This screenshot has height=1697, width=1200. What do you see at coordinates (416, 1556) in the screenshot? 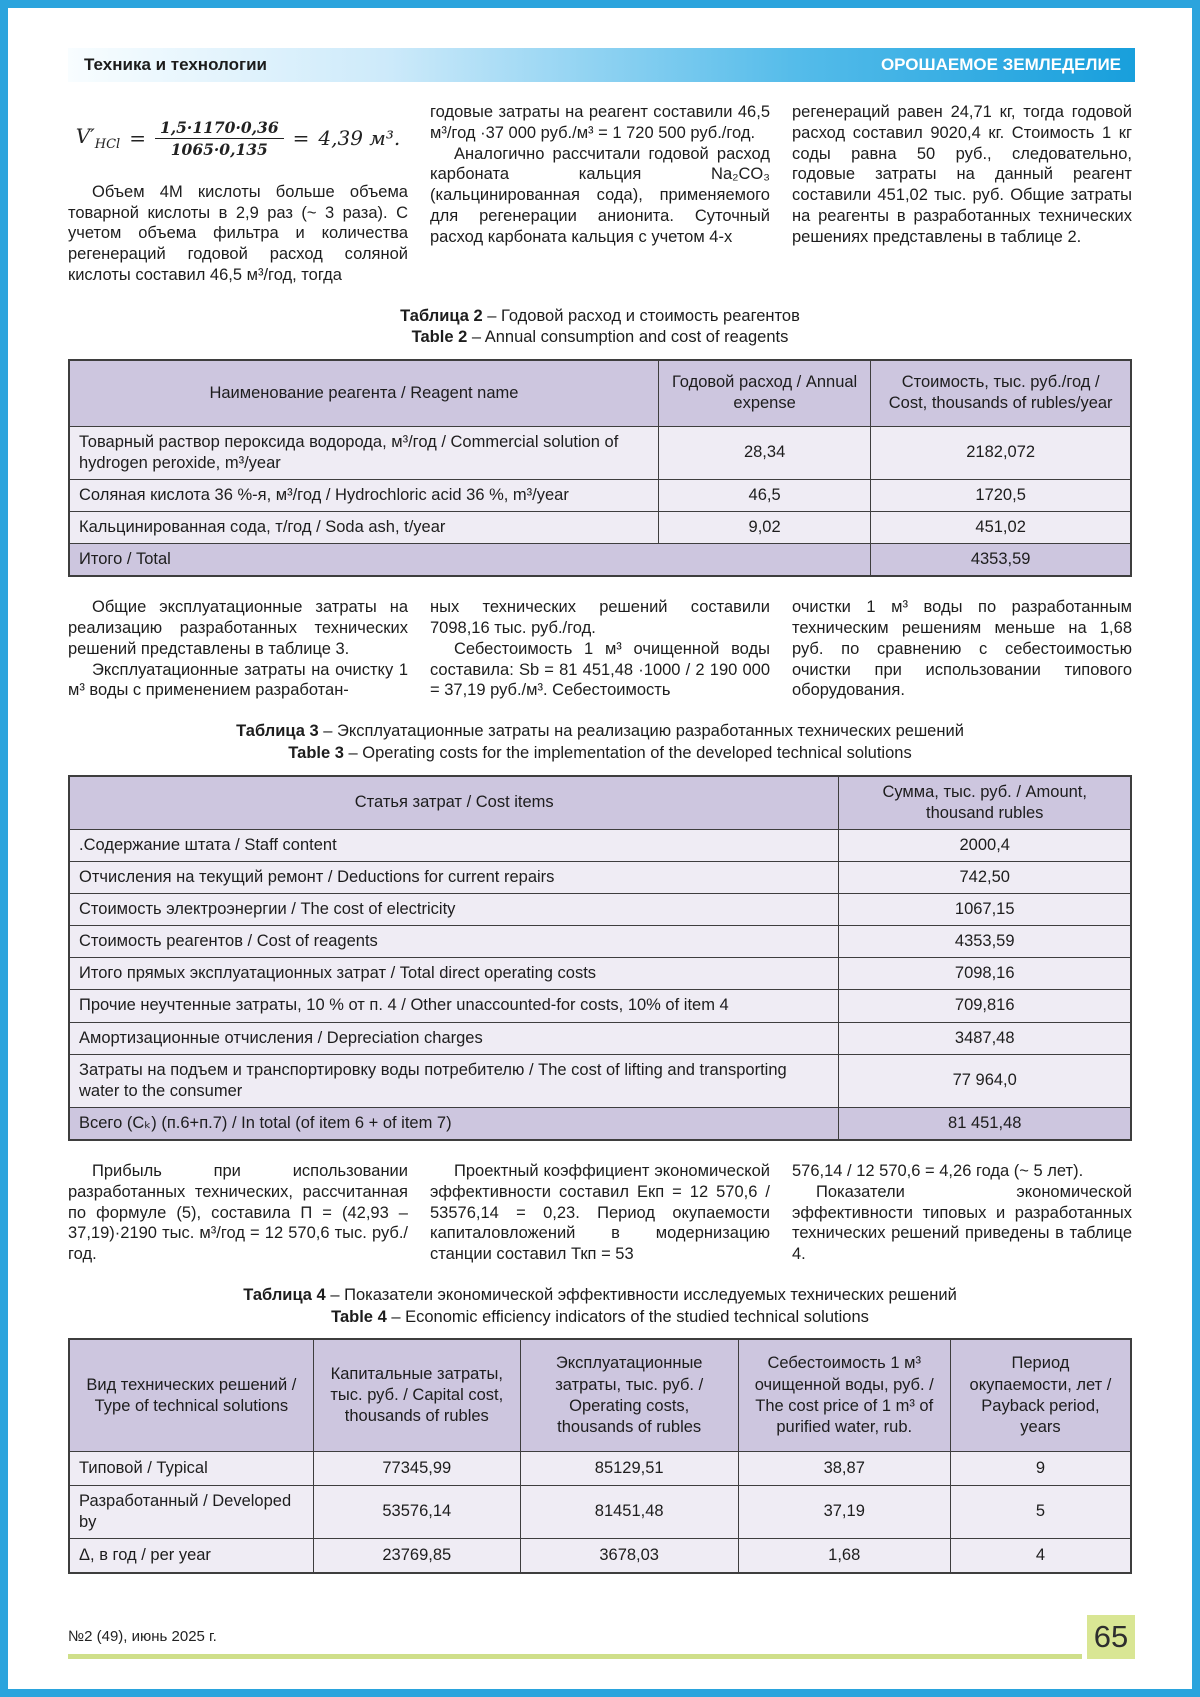
I see `table-cell: 23769,85` at bounding box center [416, 1556].